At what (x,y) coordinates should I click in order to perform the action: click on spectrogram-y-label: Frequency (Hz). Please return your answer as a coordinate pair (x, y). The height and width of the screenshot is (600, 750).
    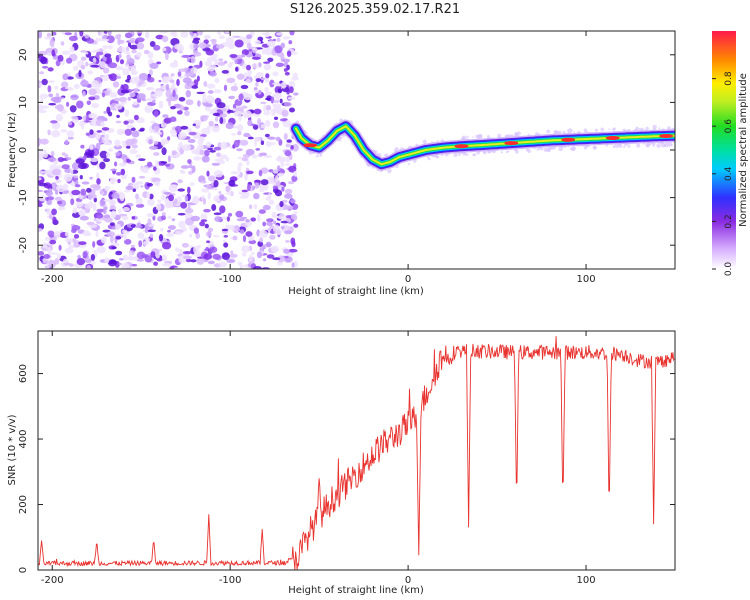
    Looking at the image, I should click on (12, 150).